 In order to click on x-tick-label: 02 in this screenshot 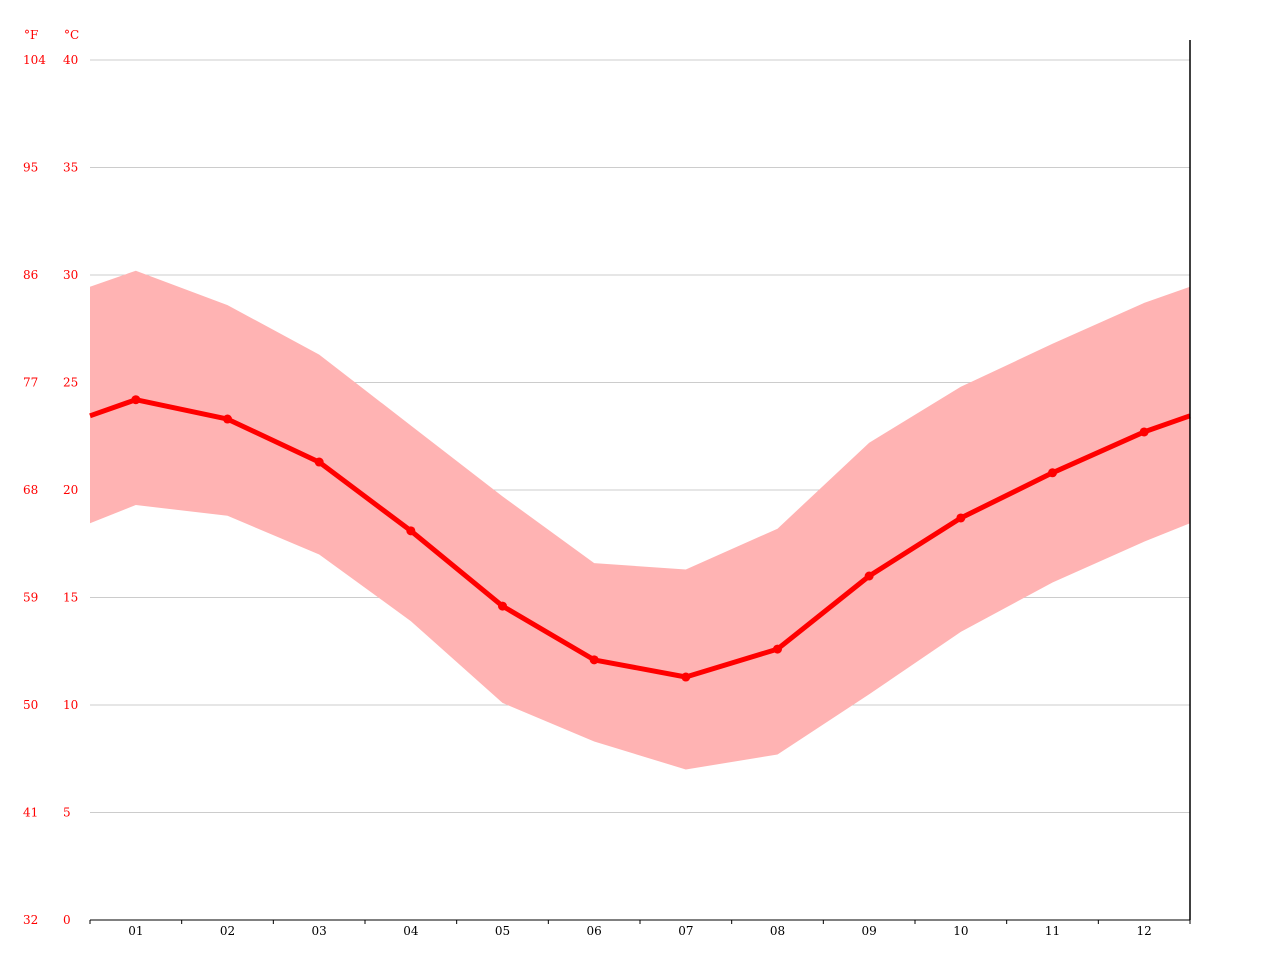, I will do `click(227, 931)`.